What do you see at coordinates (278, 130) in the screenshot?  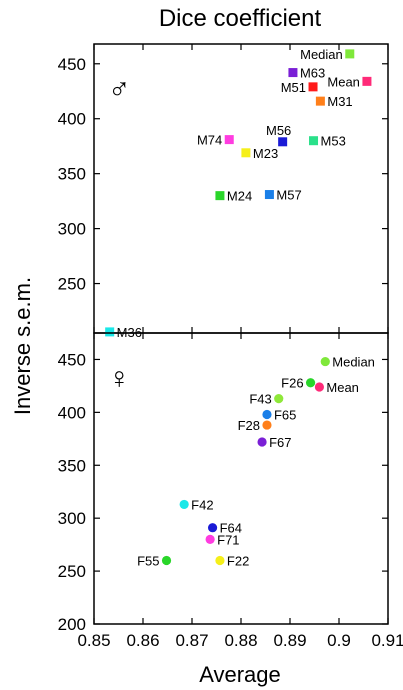 I see `point-label: M56` at bounding box center [278, 130].